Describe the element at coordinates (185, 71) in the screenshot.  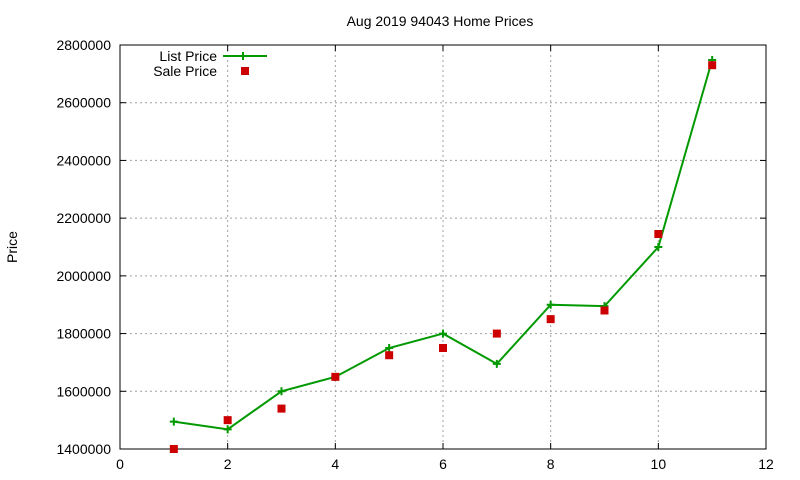
I see `legend-sale-price-label: Sale Price` at that location.